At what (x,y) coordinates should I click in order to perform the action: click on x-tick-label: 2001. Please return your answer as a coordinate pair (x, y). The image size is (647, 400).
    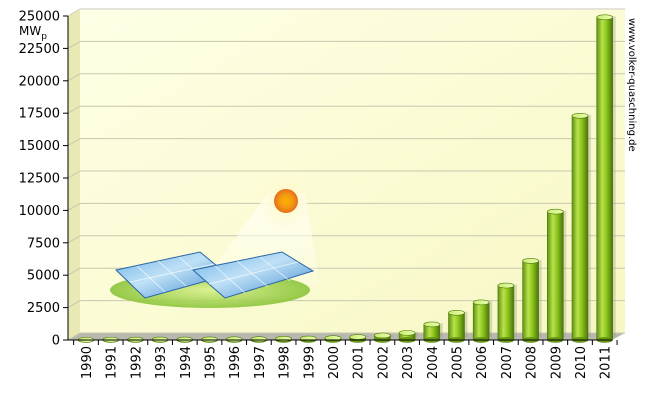
    Looking at the image, I should click on (359, 362).